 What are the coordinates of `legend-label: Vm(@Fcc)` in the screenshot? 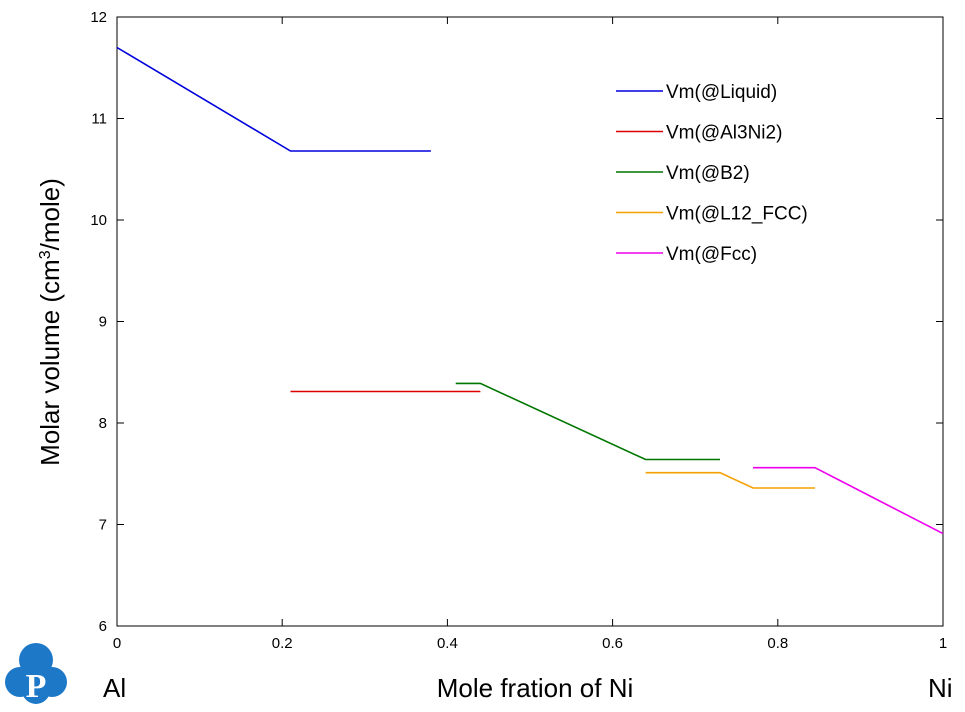 It's located at (711, 254).